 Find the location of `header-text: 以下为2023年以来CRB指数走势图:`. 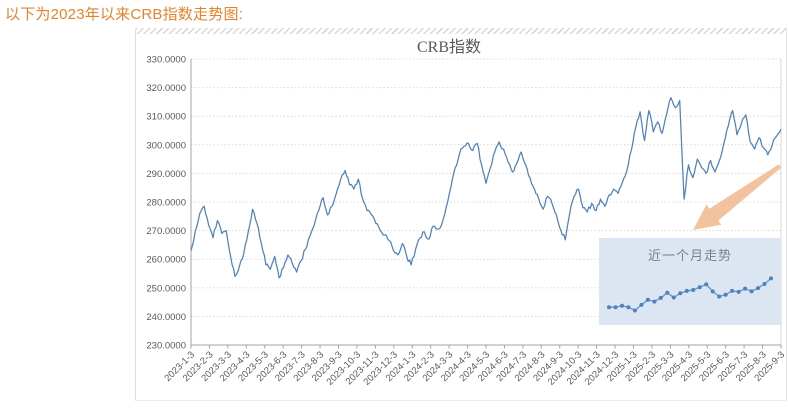

header-text: 以下为2023年以来CRB指数走势图: is located at coordinates (124, 14).